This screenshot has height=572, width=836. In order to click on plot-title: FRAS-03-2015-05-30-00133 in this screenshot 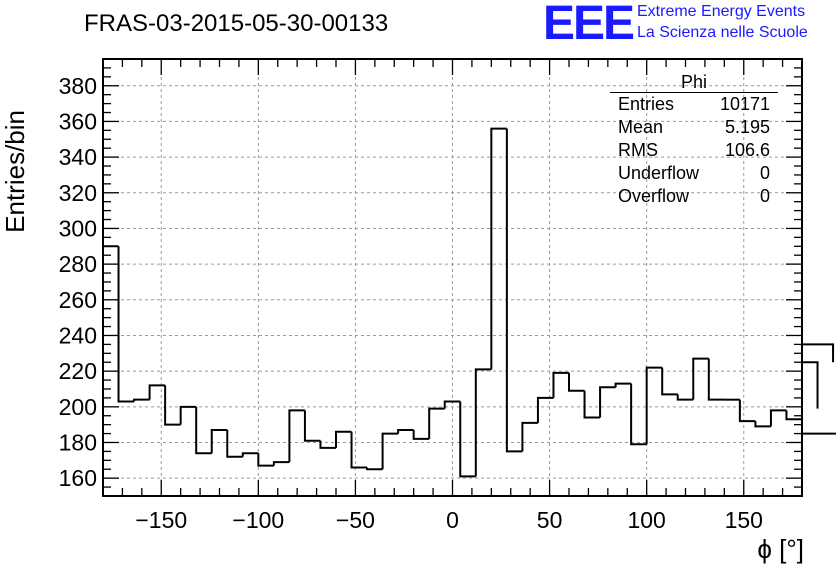, I will do `click(236, 23)`.